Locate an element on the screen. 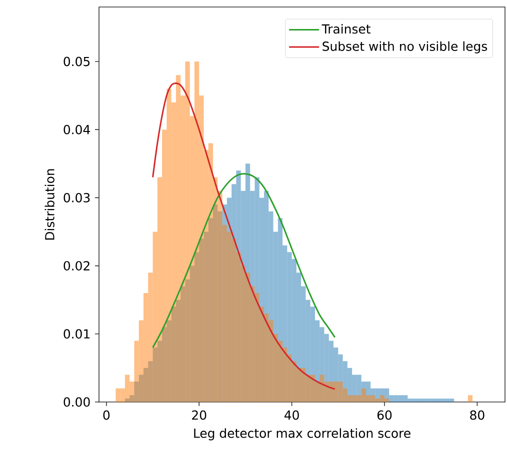 The image size is (507, 461). x-tick-label: 0 is located at coordinates (106, 415).